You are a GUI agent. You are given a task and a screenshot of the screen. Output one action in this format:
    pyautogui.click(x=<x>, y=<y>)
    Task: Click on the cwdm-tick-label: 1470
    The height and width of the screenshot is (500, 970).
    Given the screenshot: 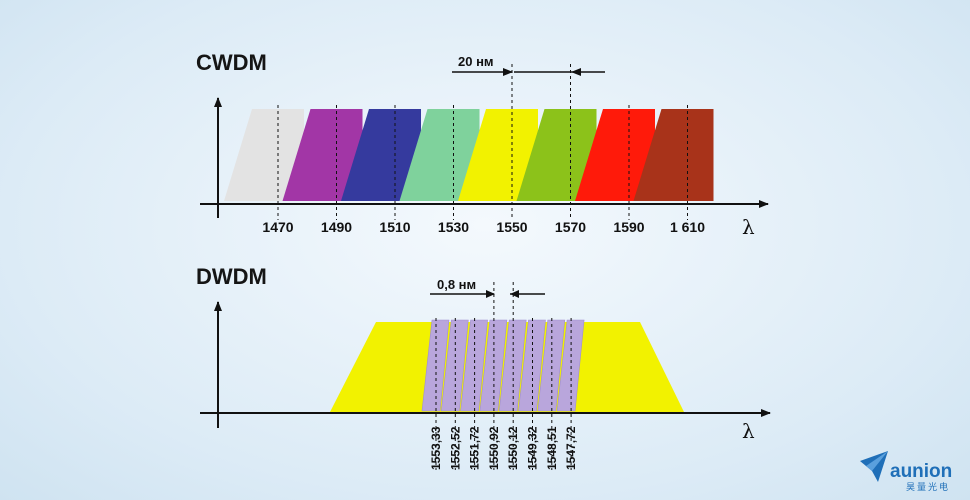 What is the action you would take?
    pyautogui.click(x=277, y=227)
    